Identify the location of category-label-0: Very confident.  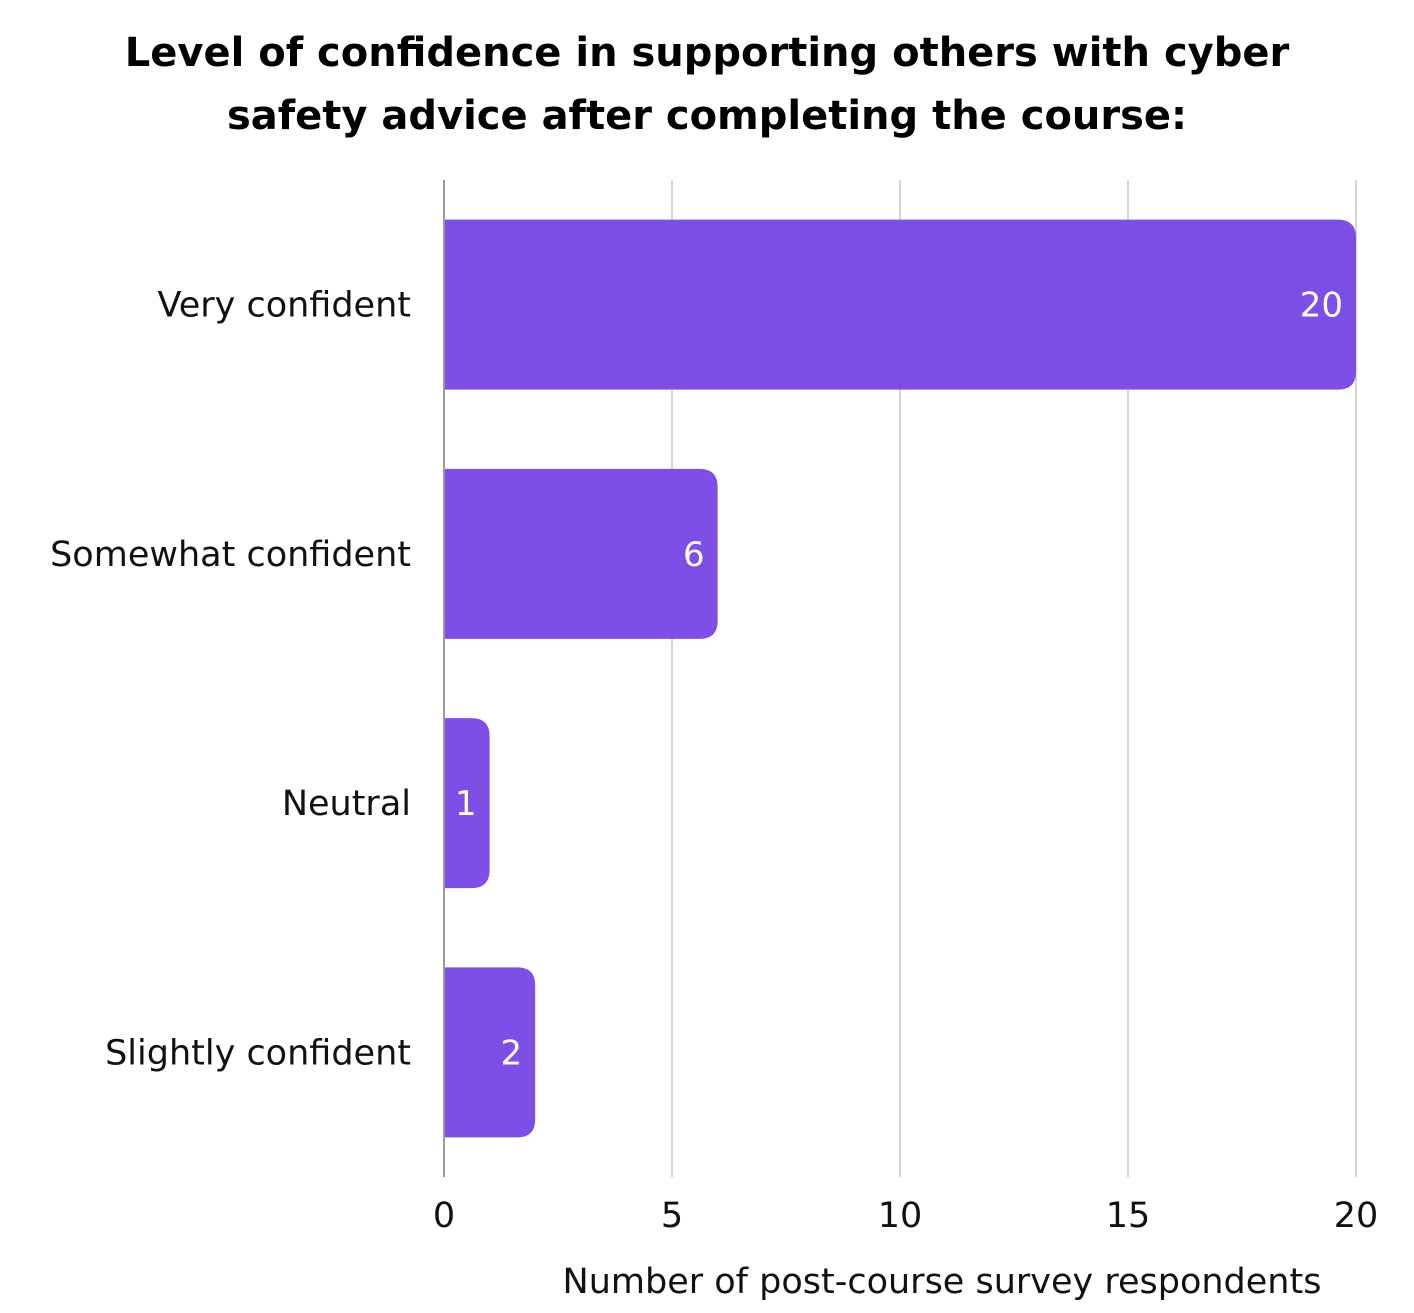
(284, 306).